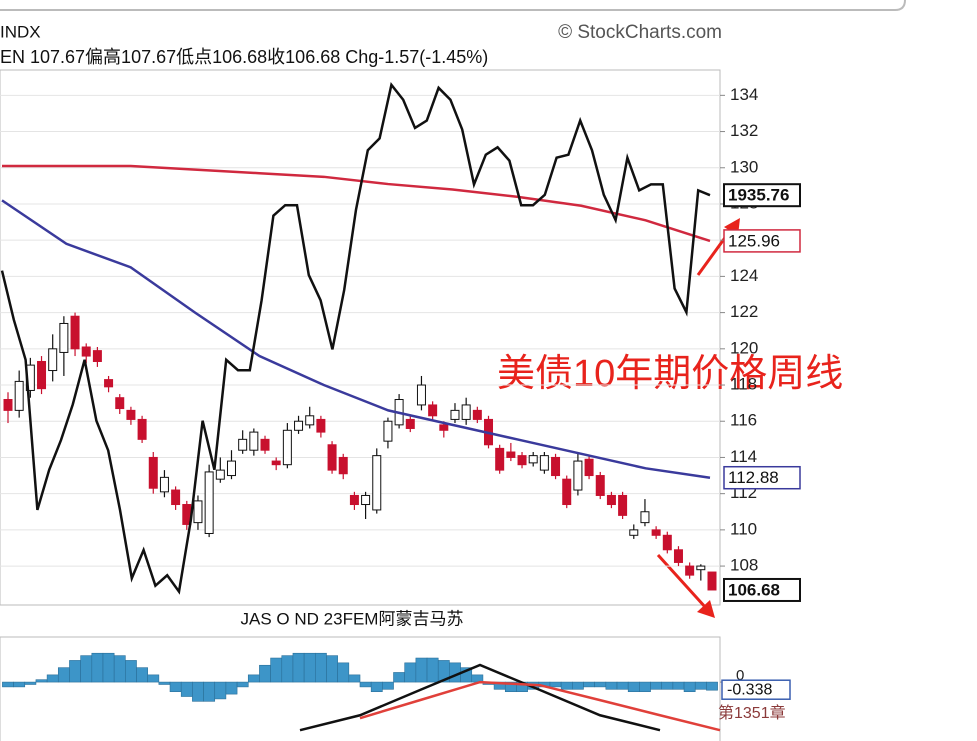 The width and height of the screenshot is (977, 741). What do you see at coordinates (744, 130) in the screenshot?
I see `y-tick-label: 132` at bounding box center [744, 130].